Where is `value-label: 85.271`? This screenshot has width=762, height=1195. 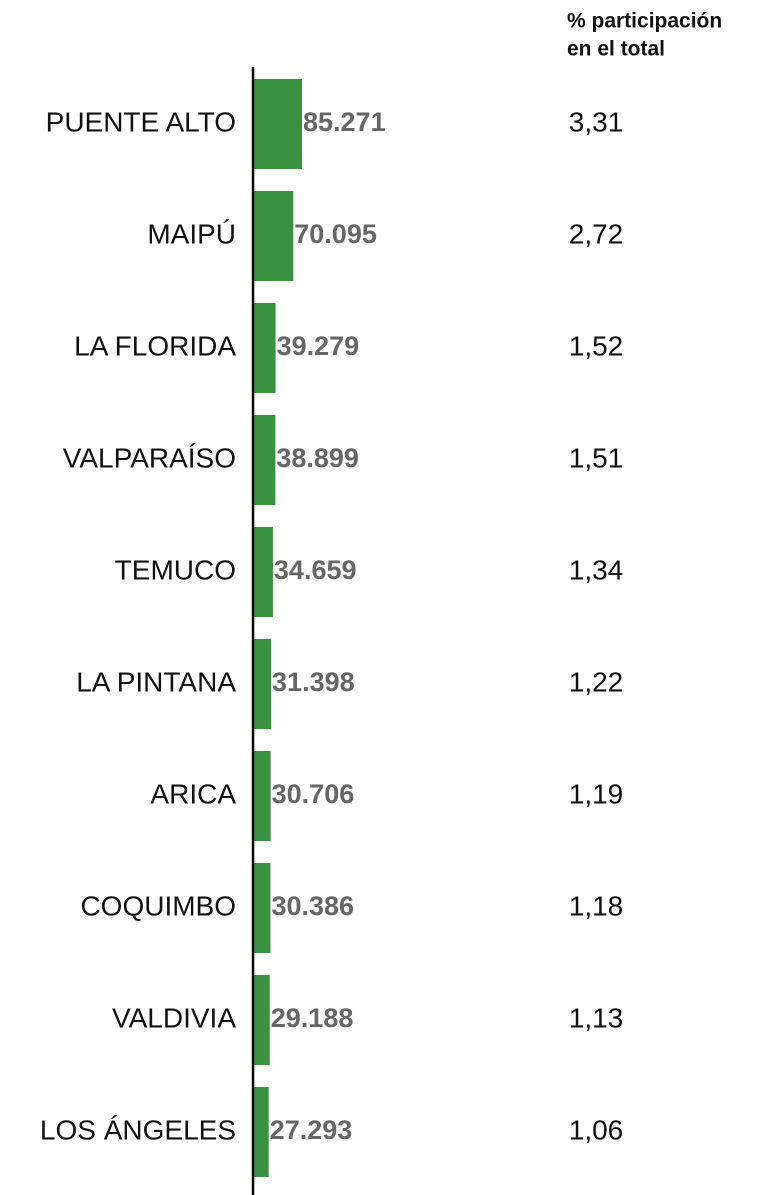
value-label: 85.271 is located at coordinates (344, 122).